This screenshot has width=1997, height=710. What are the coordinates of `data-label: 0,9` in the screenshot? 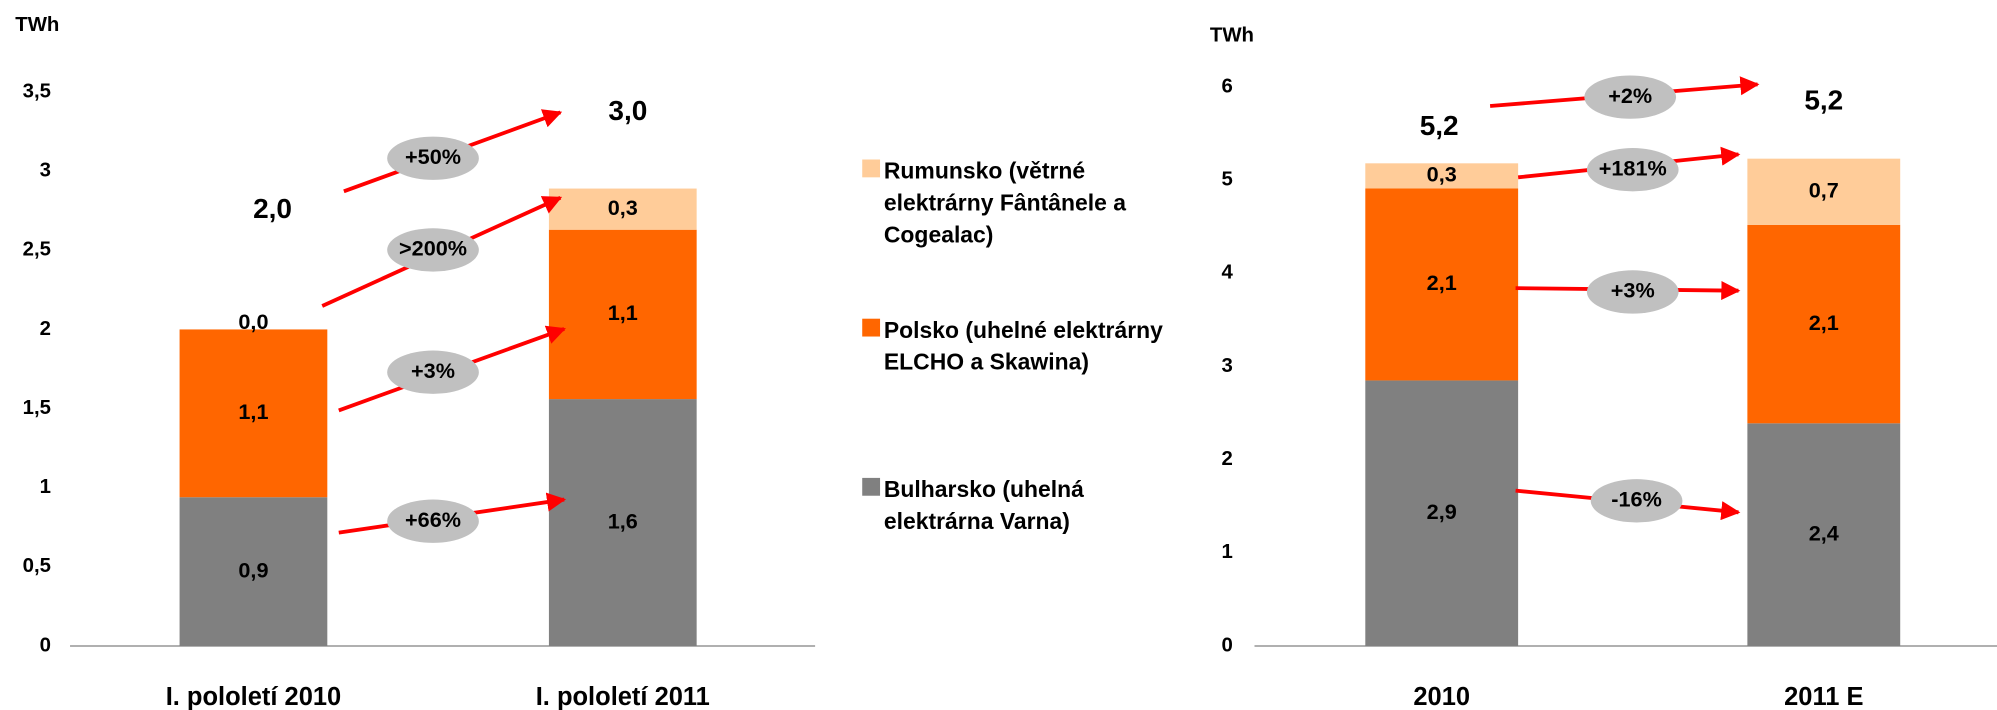 It's located at (253, 569).